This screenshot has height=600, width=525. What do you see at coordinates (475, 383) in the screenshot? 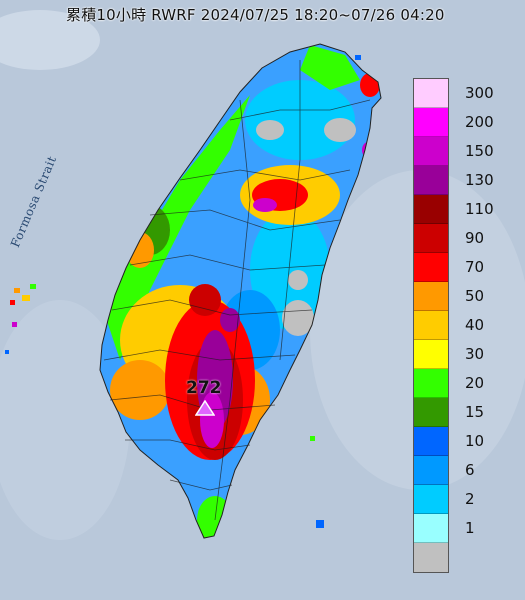
I see `legend-label: 20` at bounding box center [475, 383].